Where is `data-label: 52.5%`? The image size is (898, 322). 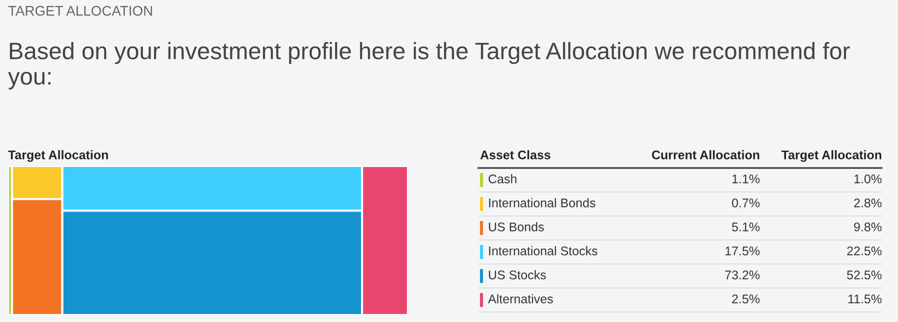 data-label: 52.5% is located at coordinates (864, 275).